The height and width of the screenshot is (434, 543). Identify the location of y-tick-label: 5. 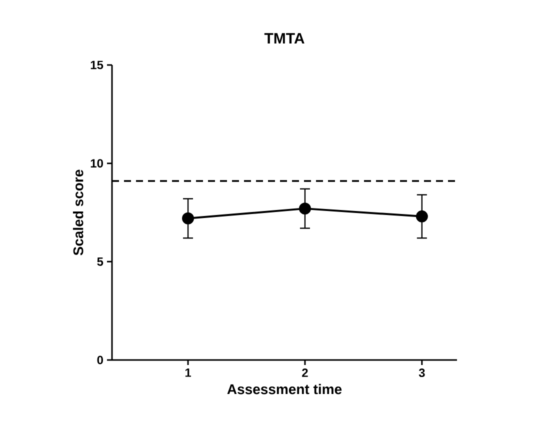
(100, 261).